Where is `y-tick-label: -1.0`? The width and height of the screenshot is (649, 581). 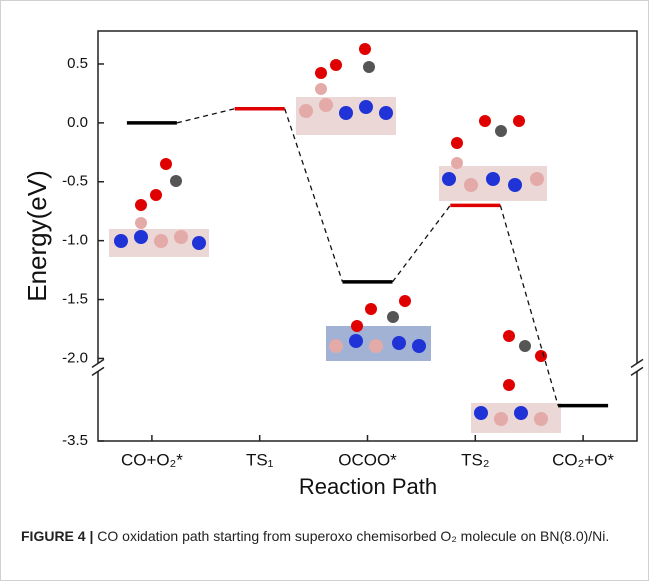 y-tick-label: -1.0 is located at coordinates (75, 240).